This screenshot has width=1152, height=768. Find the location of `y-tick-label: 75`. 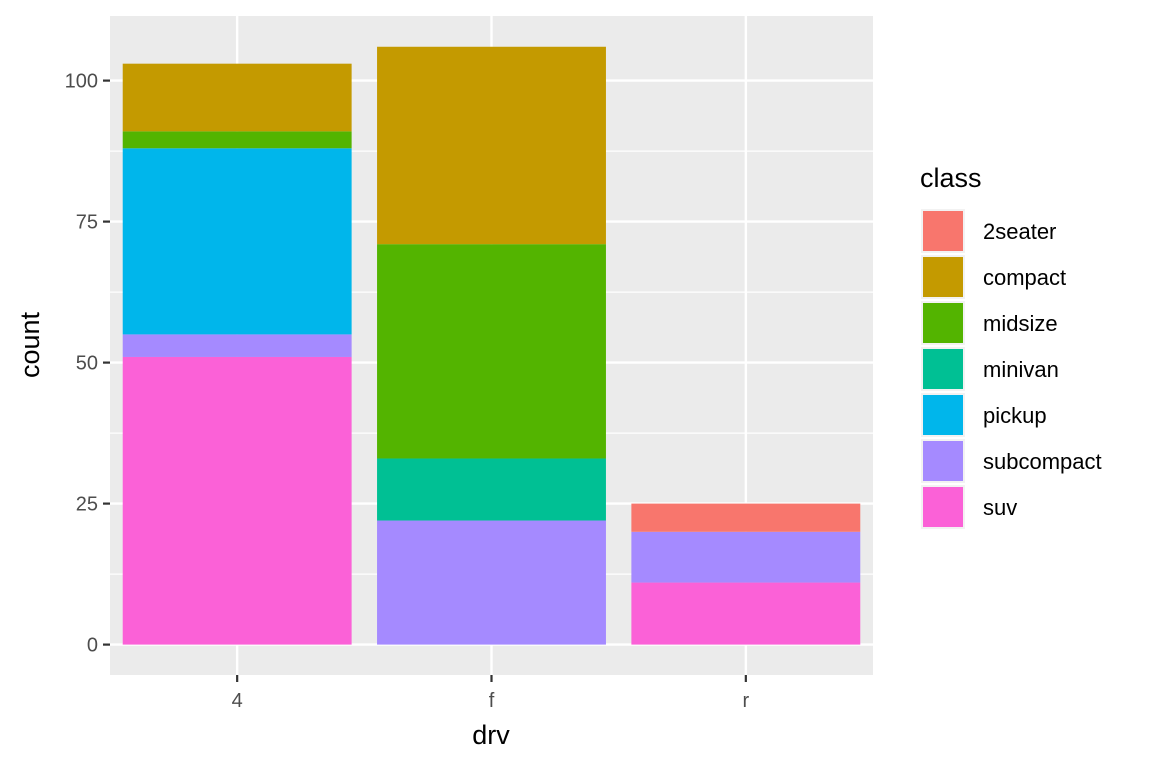

y-tick-label: 75 is located at coordinates (87, 223).